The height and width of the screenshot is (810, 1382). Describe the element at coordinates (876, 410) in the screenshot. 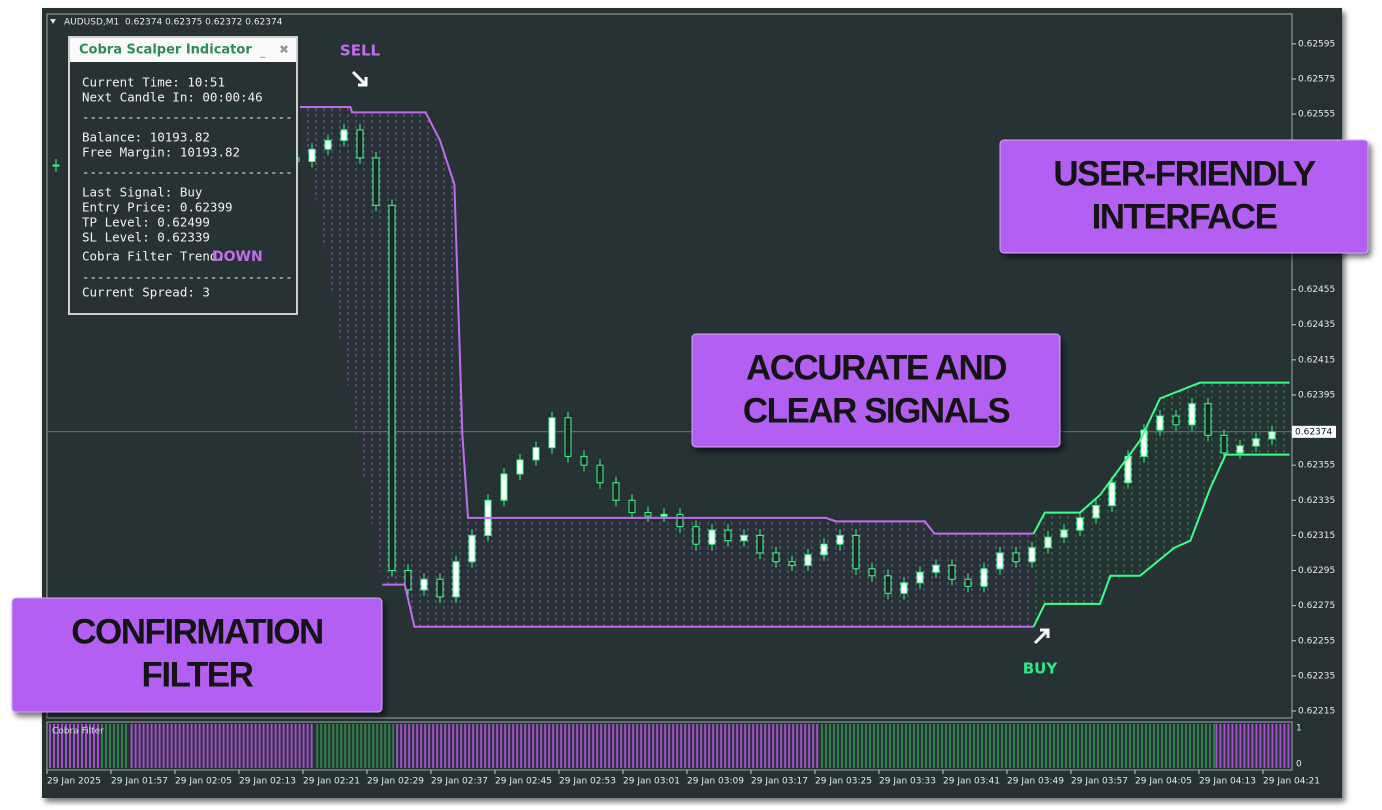

I see `promo-text: CLEAR SIGNALS` at that location.